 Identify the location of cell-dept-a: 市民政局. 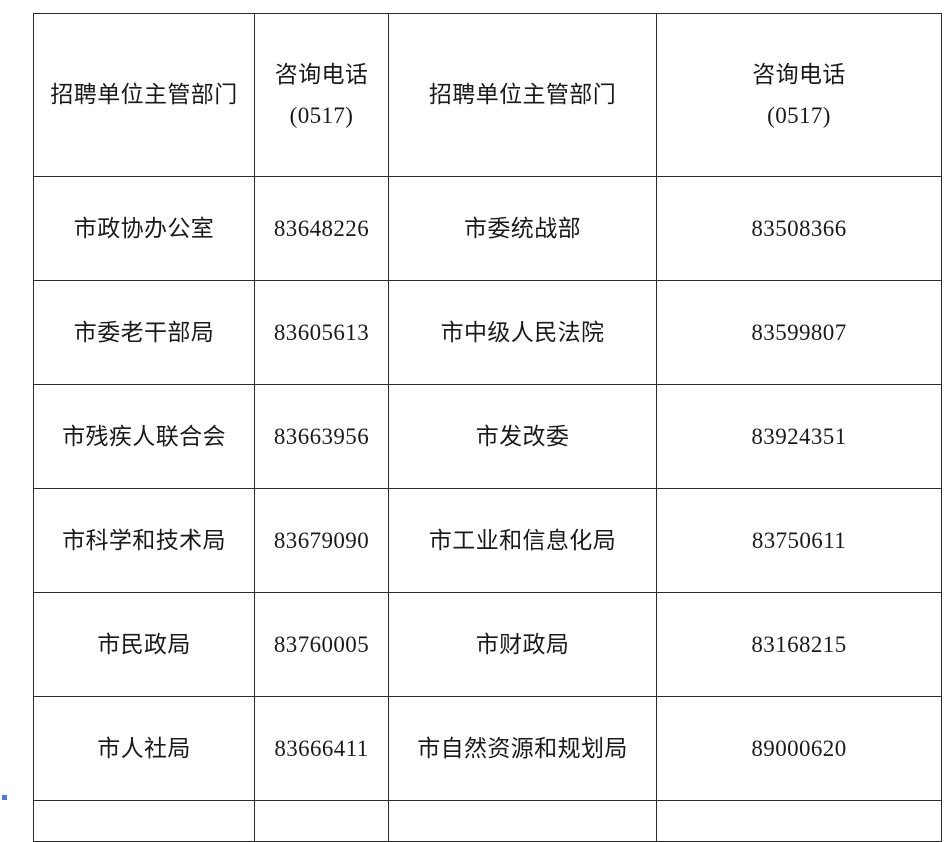
(144, 644).